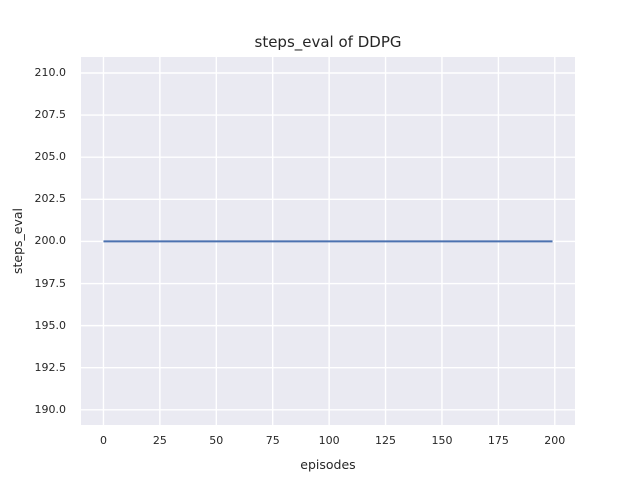  I want to click on chart-title: steps_eval of DDPG, so click(328, 42).